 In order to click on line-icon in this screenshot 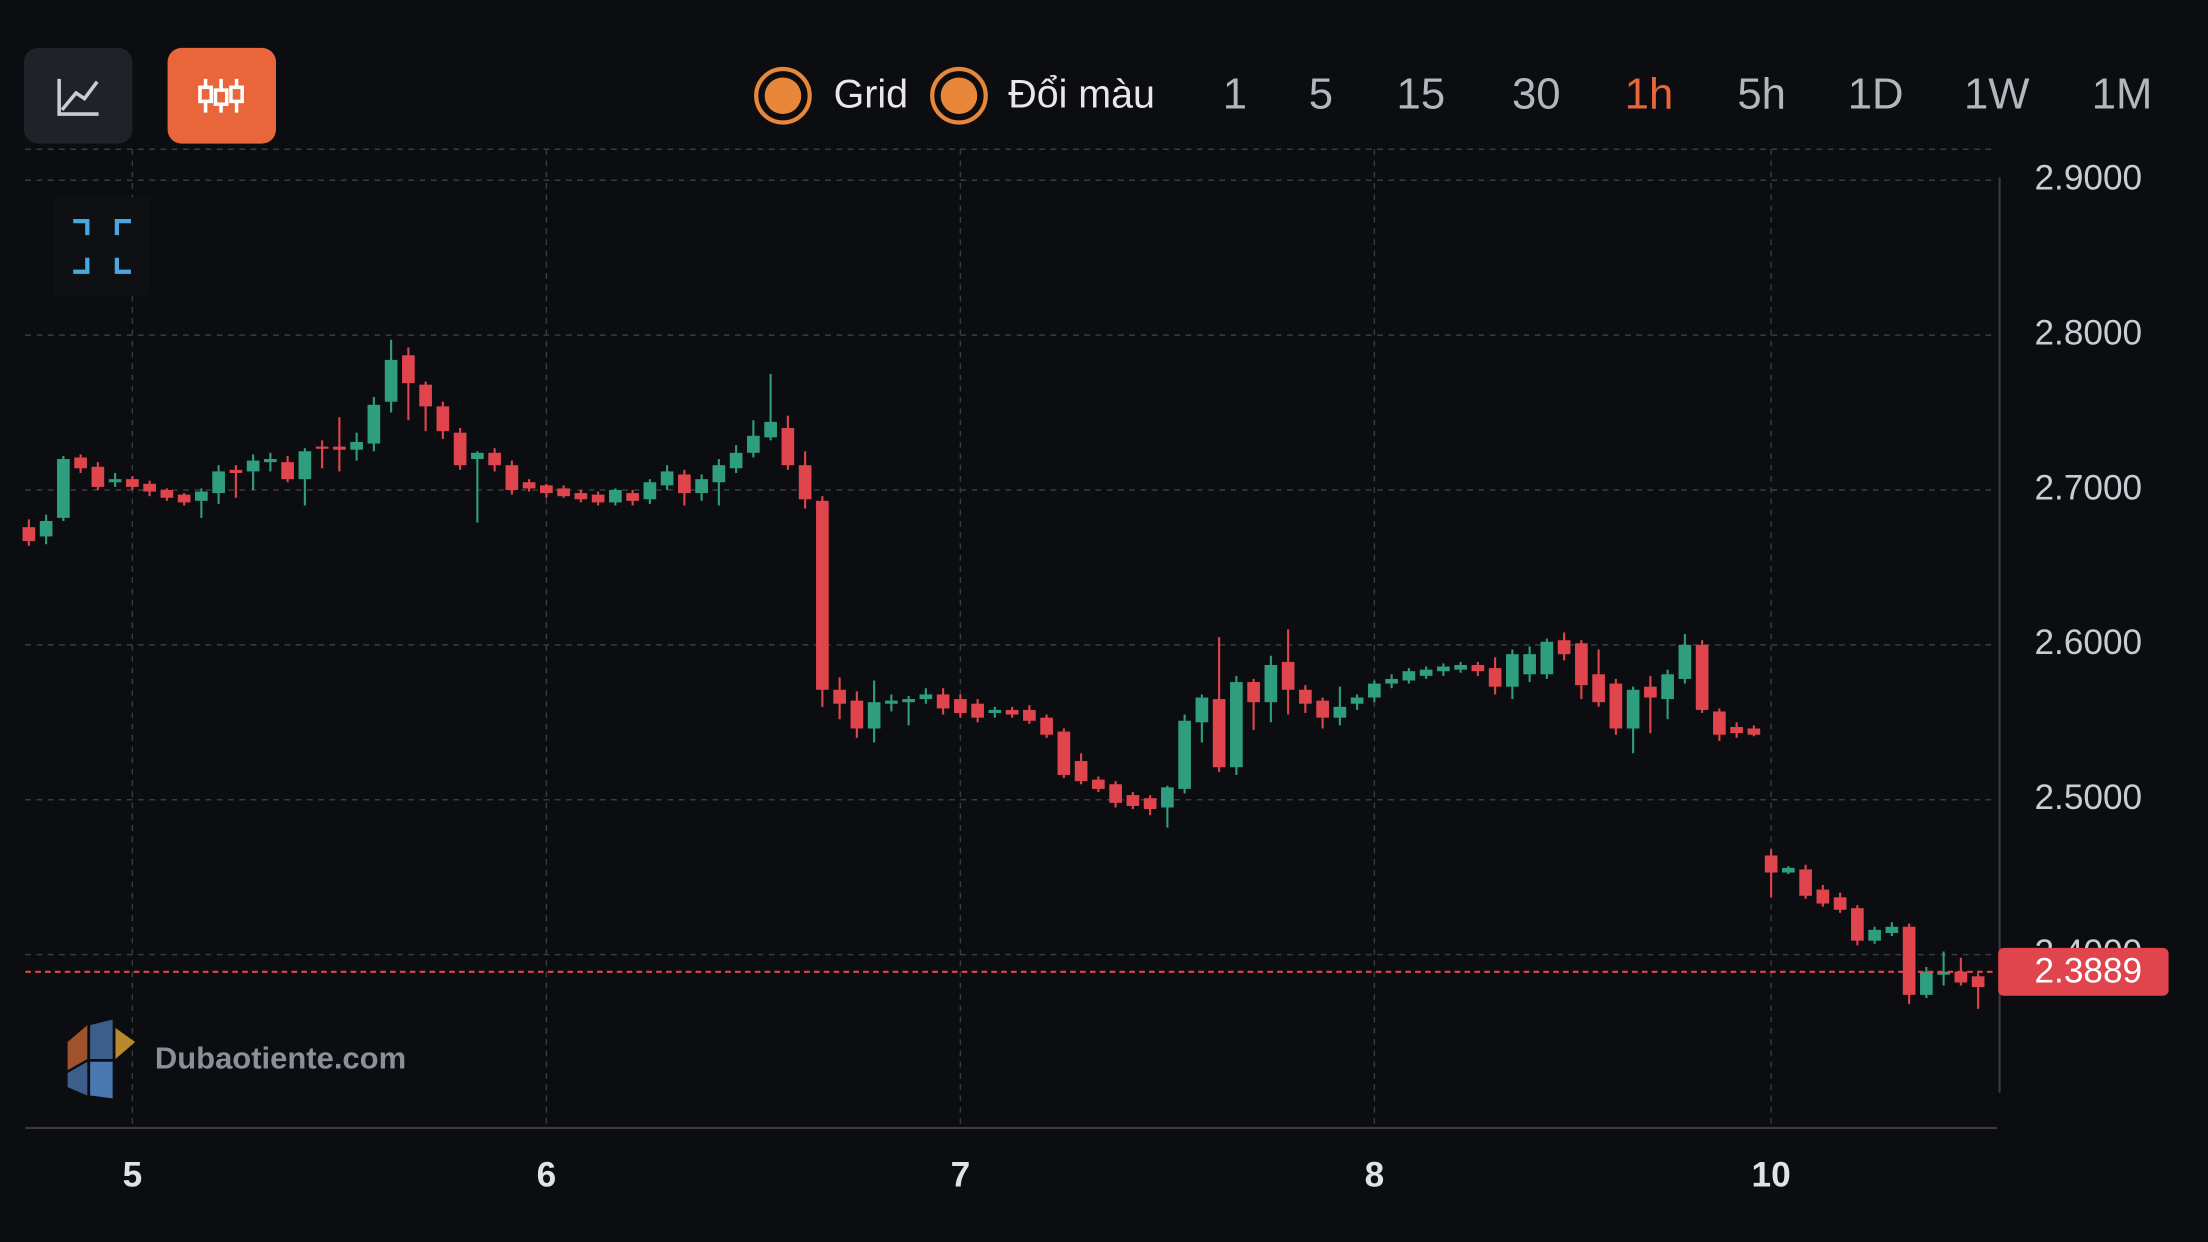, I will do `click(78, 97)`.